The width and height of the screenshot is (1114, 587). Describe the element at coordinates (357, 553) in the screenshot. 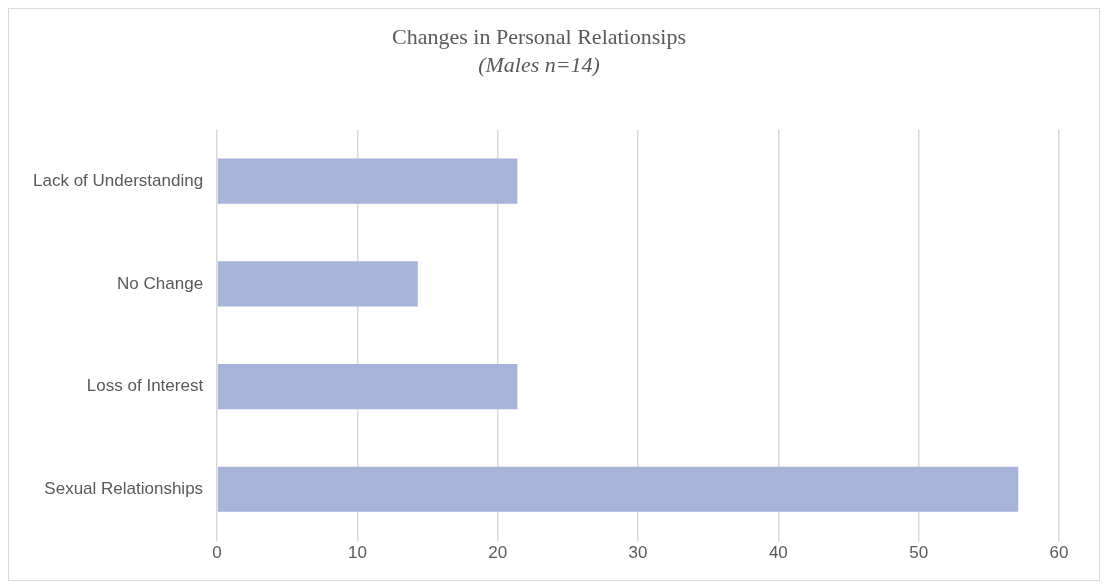

I see `x-tick-label: 10` at that location.